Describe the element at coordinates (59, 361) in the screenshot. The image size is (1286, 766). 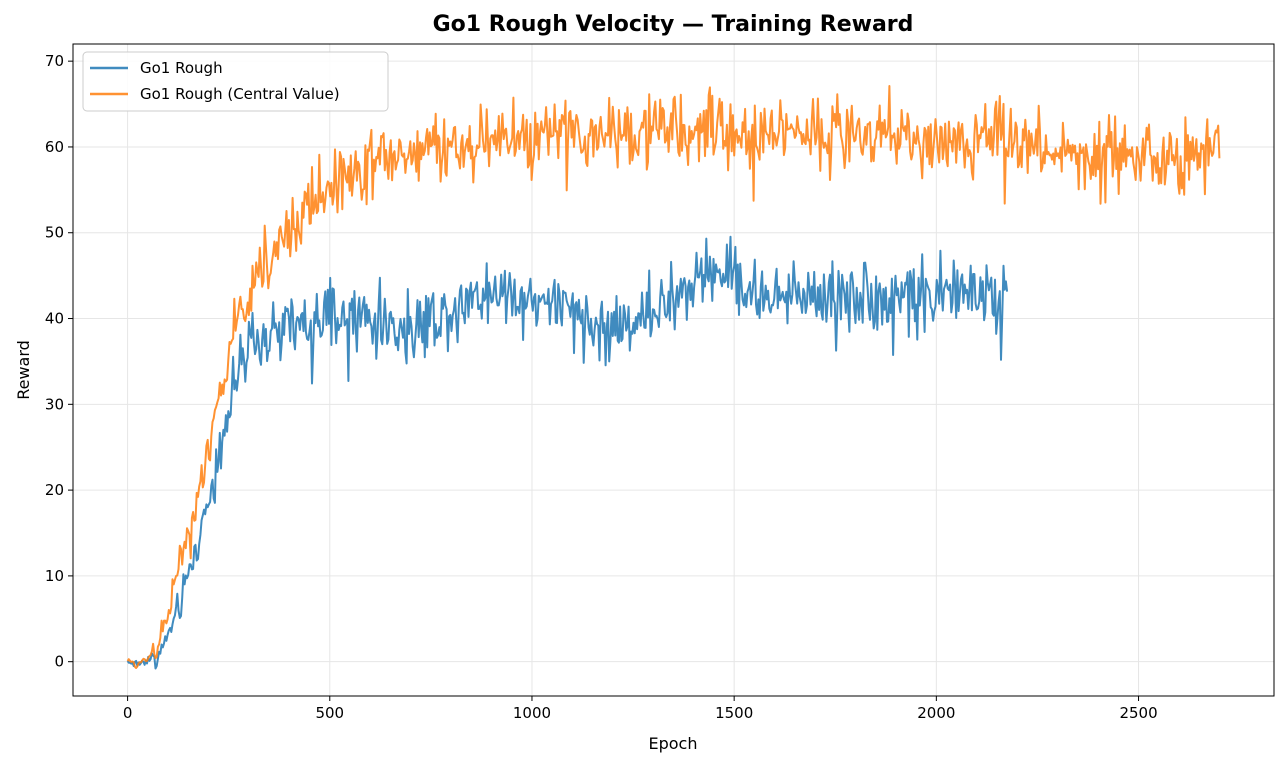
I see `y-axis-ticks: 0 10 20 30 40 50 60 70` at that location.